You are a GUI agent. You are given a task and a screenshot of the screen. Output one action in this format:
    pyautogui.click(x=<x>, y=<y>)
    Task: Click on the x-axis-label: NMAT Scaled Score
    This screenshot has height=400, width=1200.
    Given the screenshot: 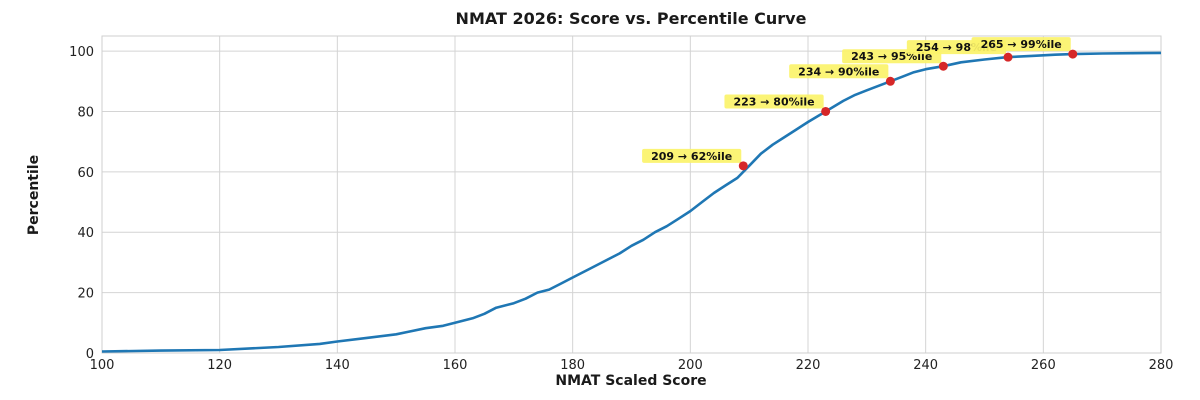 What is the action you would take?
    pyautogui.click(x=630, y=381)
    